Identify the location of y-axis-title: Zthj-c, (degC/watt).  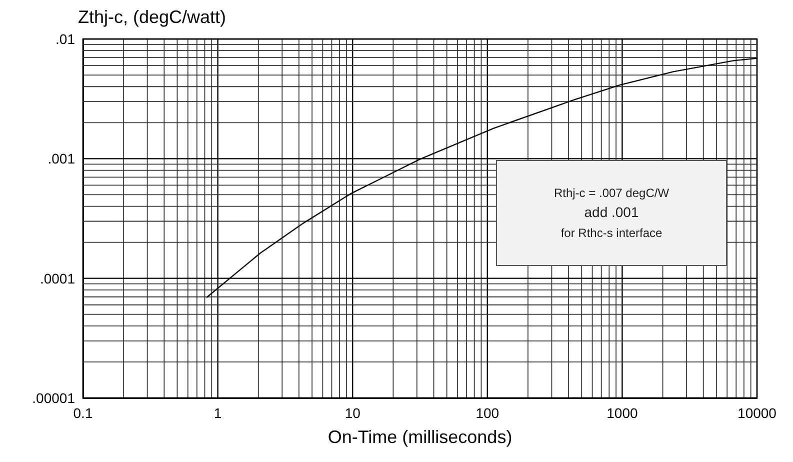
(152, 17).